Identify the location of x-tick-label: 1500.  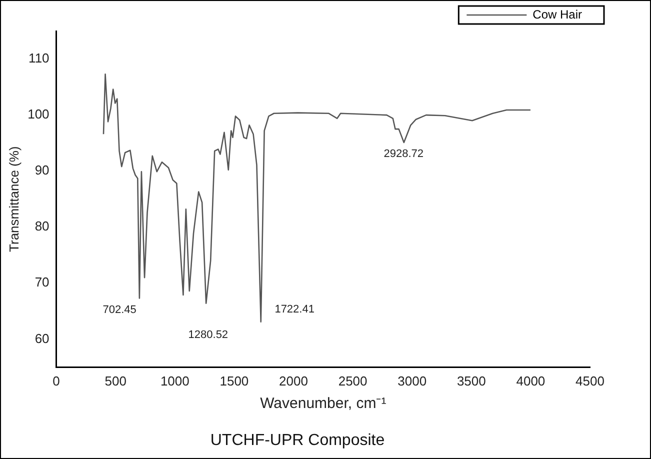
(234, 381).